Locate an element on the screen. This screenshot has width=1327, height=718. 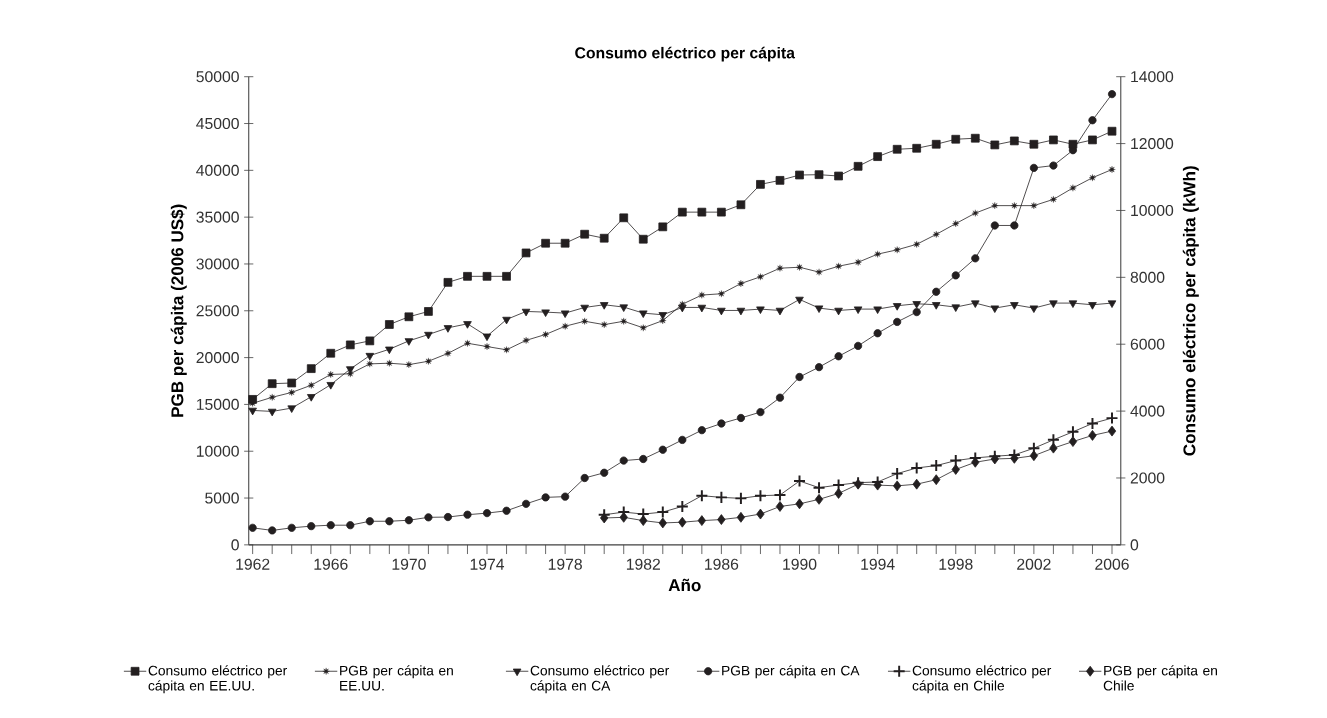
y-tick-label: 10000 is located at coordinates (217, 451).